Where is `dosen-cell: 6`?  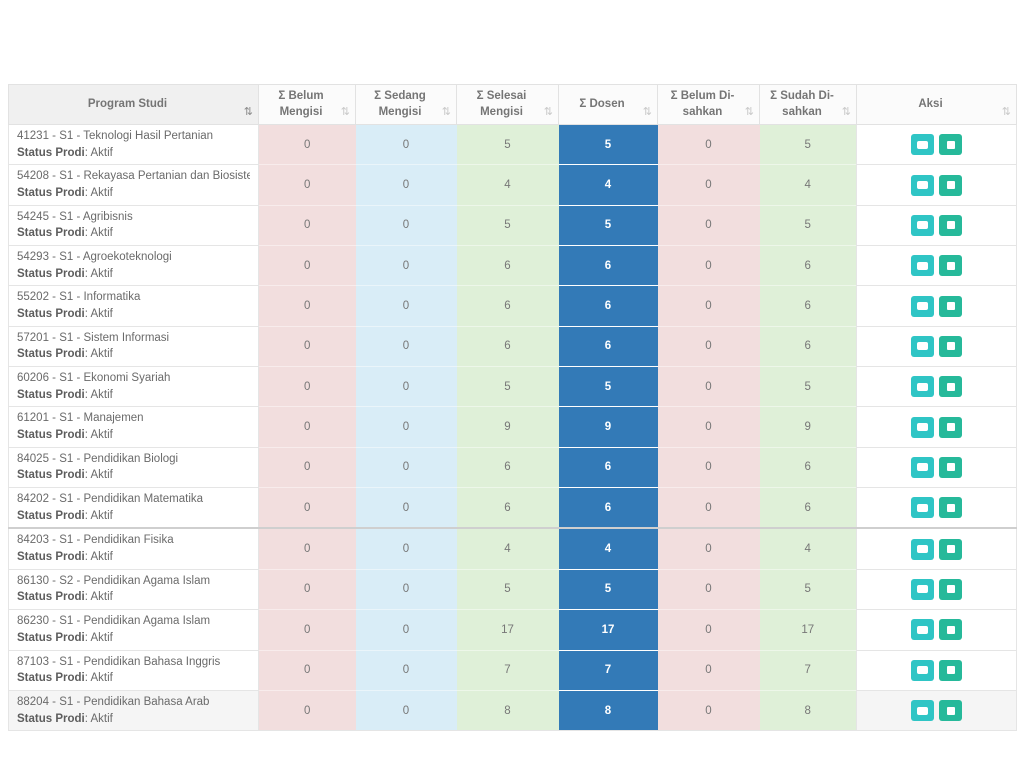
dosen-cell: 6 is located at coordinates (608, 508).